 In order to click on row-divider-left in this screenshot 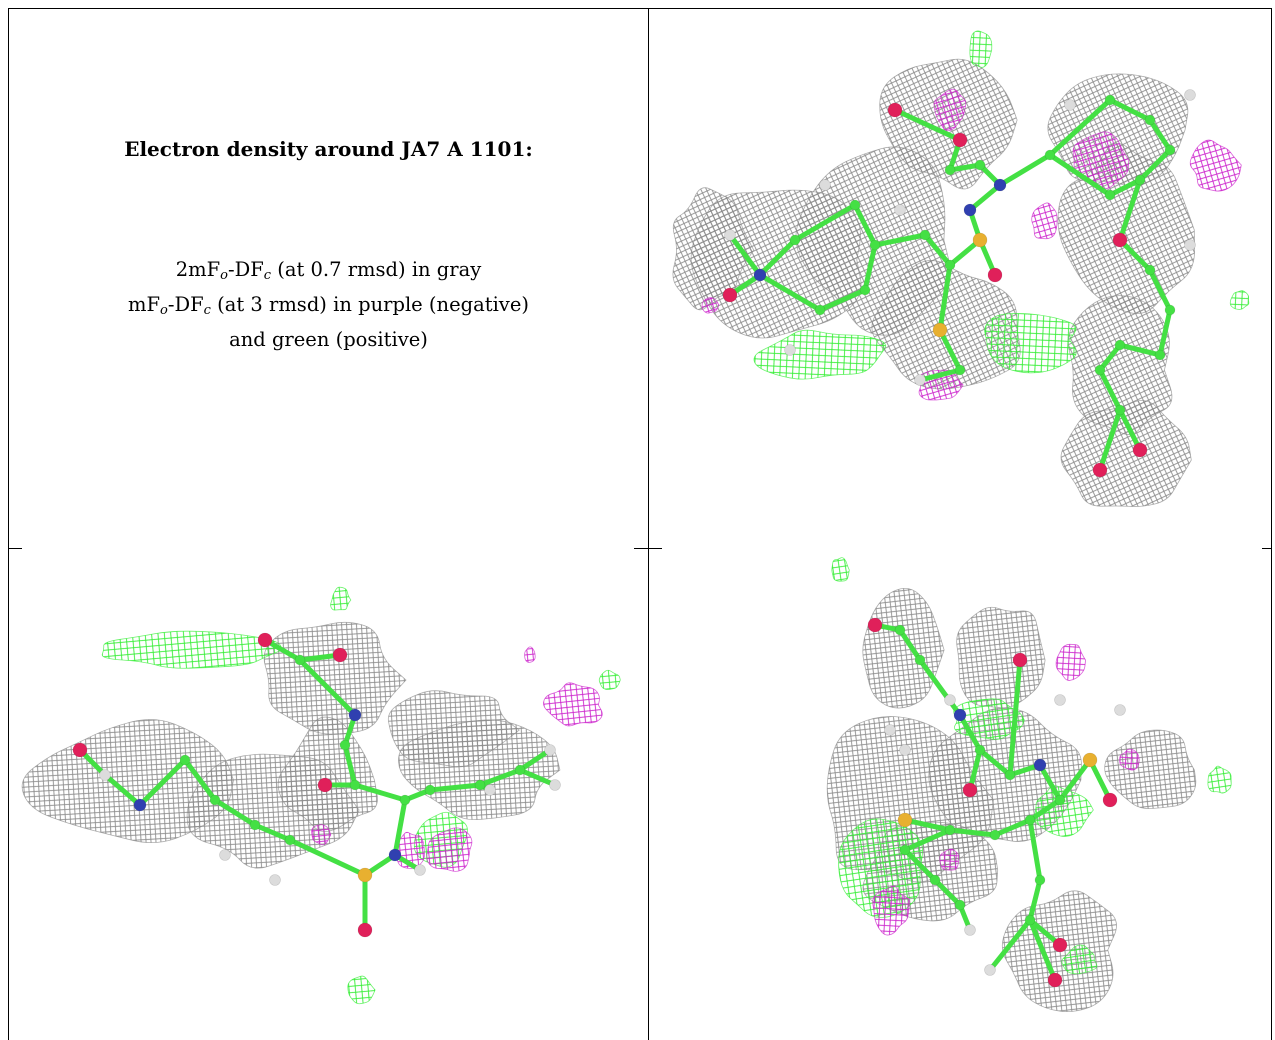, I will do `click(15, 548)`.